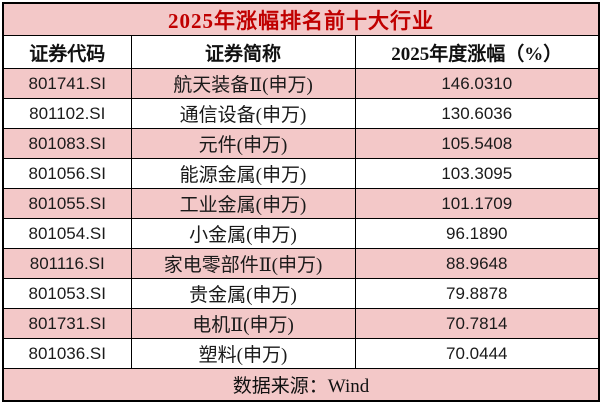 The image size is (600, 410). I want to click on cell-code: 801055.SI, so click(67, 203).